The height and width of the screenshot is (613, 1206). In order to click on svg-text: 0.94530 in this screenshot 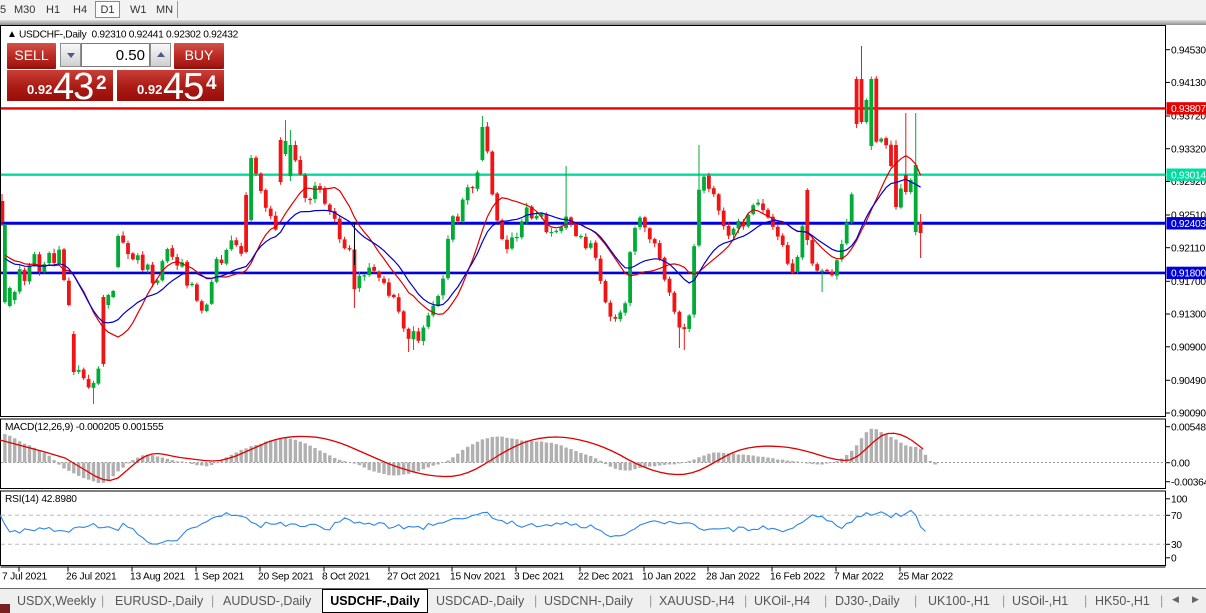, I will do `click(1188, 50)`.